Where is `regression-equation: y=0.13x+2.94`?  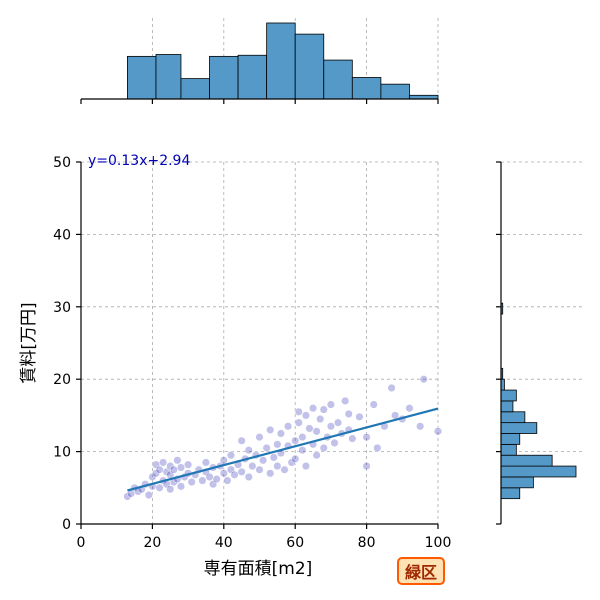 regression-equation: y=0.13x+2.94 is located at coordinates (139, 161).